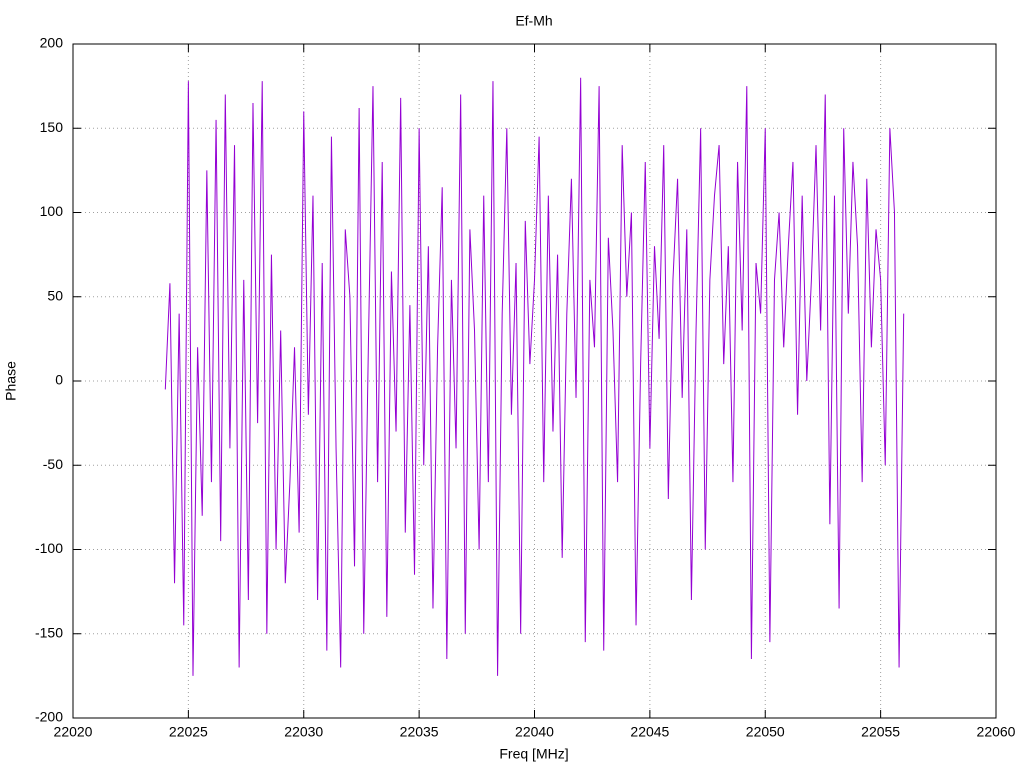 Image resolution: width=1024 pixels, height=768 pixels. Describe the element at coordinates (996, 732) in the screenshot. I see `x-tick-label: 22060` at that location.